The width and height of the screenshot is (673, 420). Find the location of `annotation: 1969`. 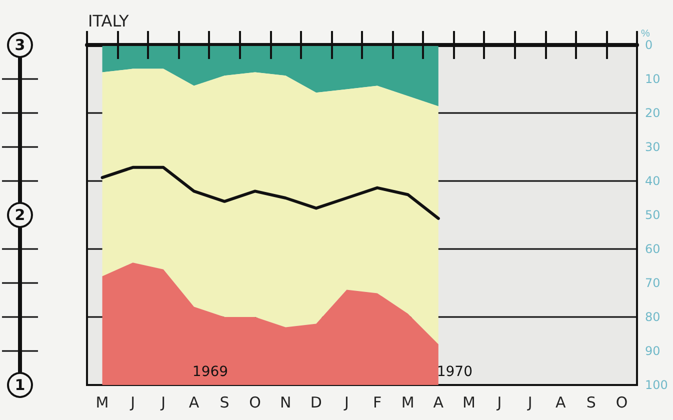

annotation: 1969 is located at coordinates (210, 372).